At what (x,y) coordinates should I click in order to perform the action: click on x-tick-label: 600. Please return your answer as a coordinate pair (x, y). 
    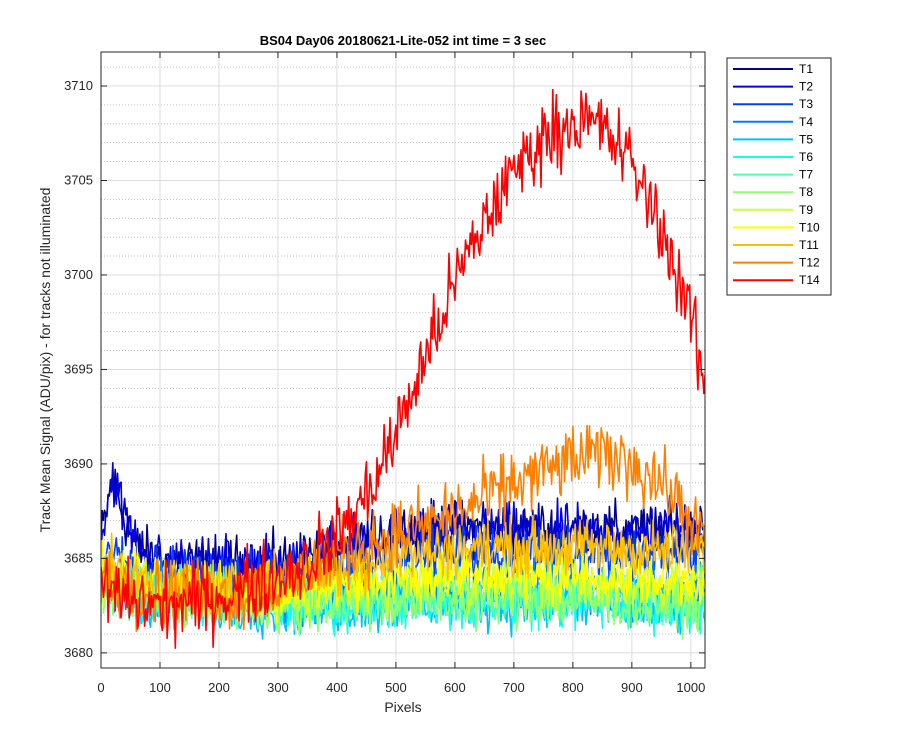
    Looking at the image, I should click on (455, 687).